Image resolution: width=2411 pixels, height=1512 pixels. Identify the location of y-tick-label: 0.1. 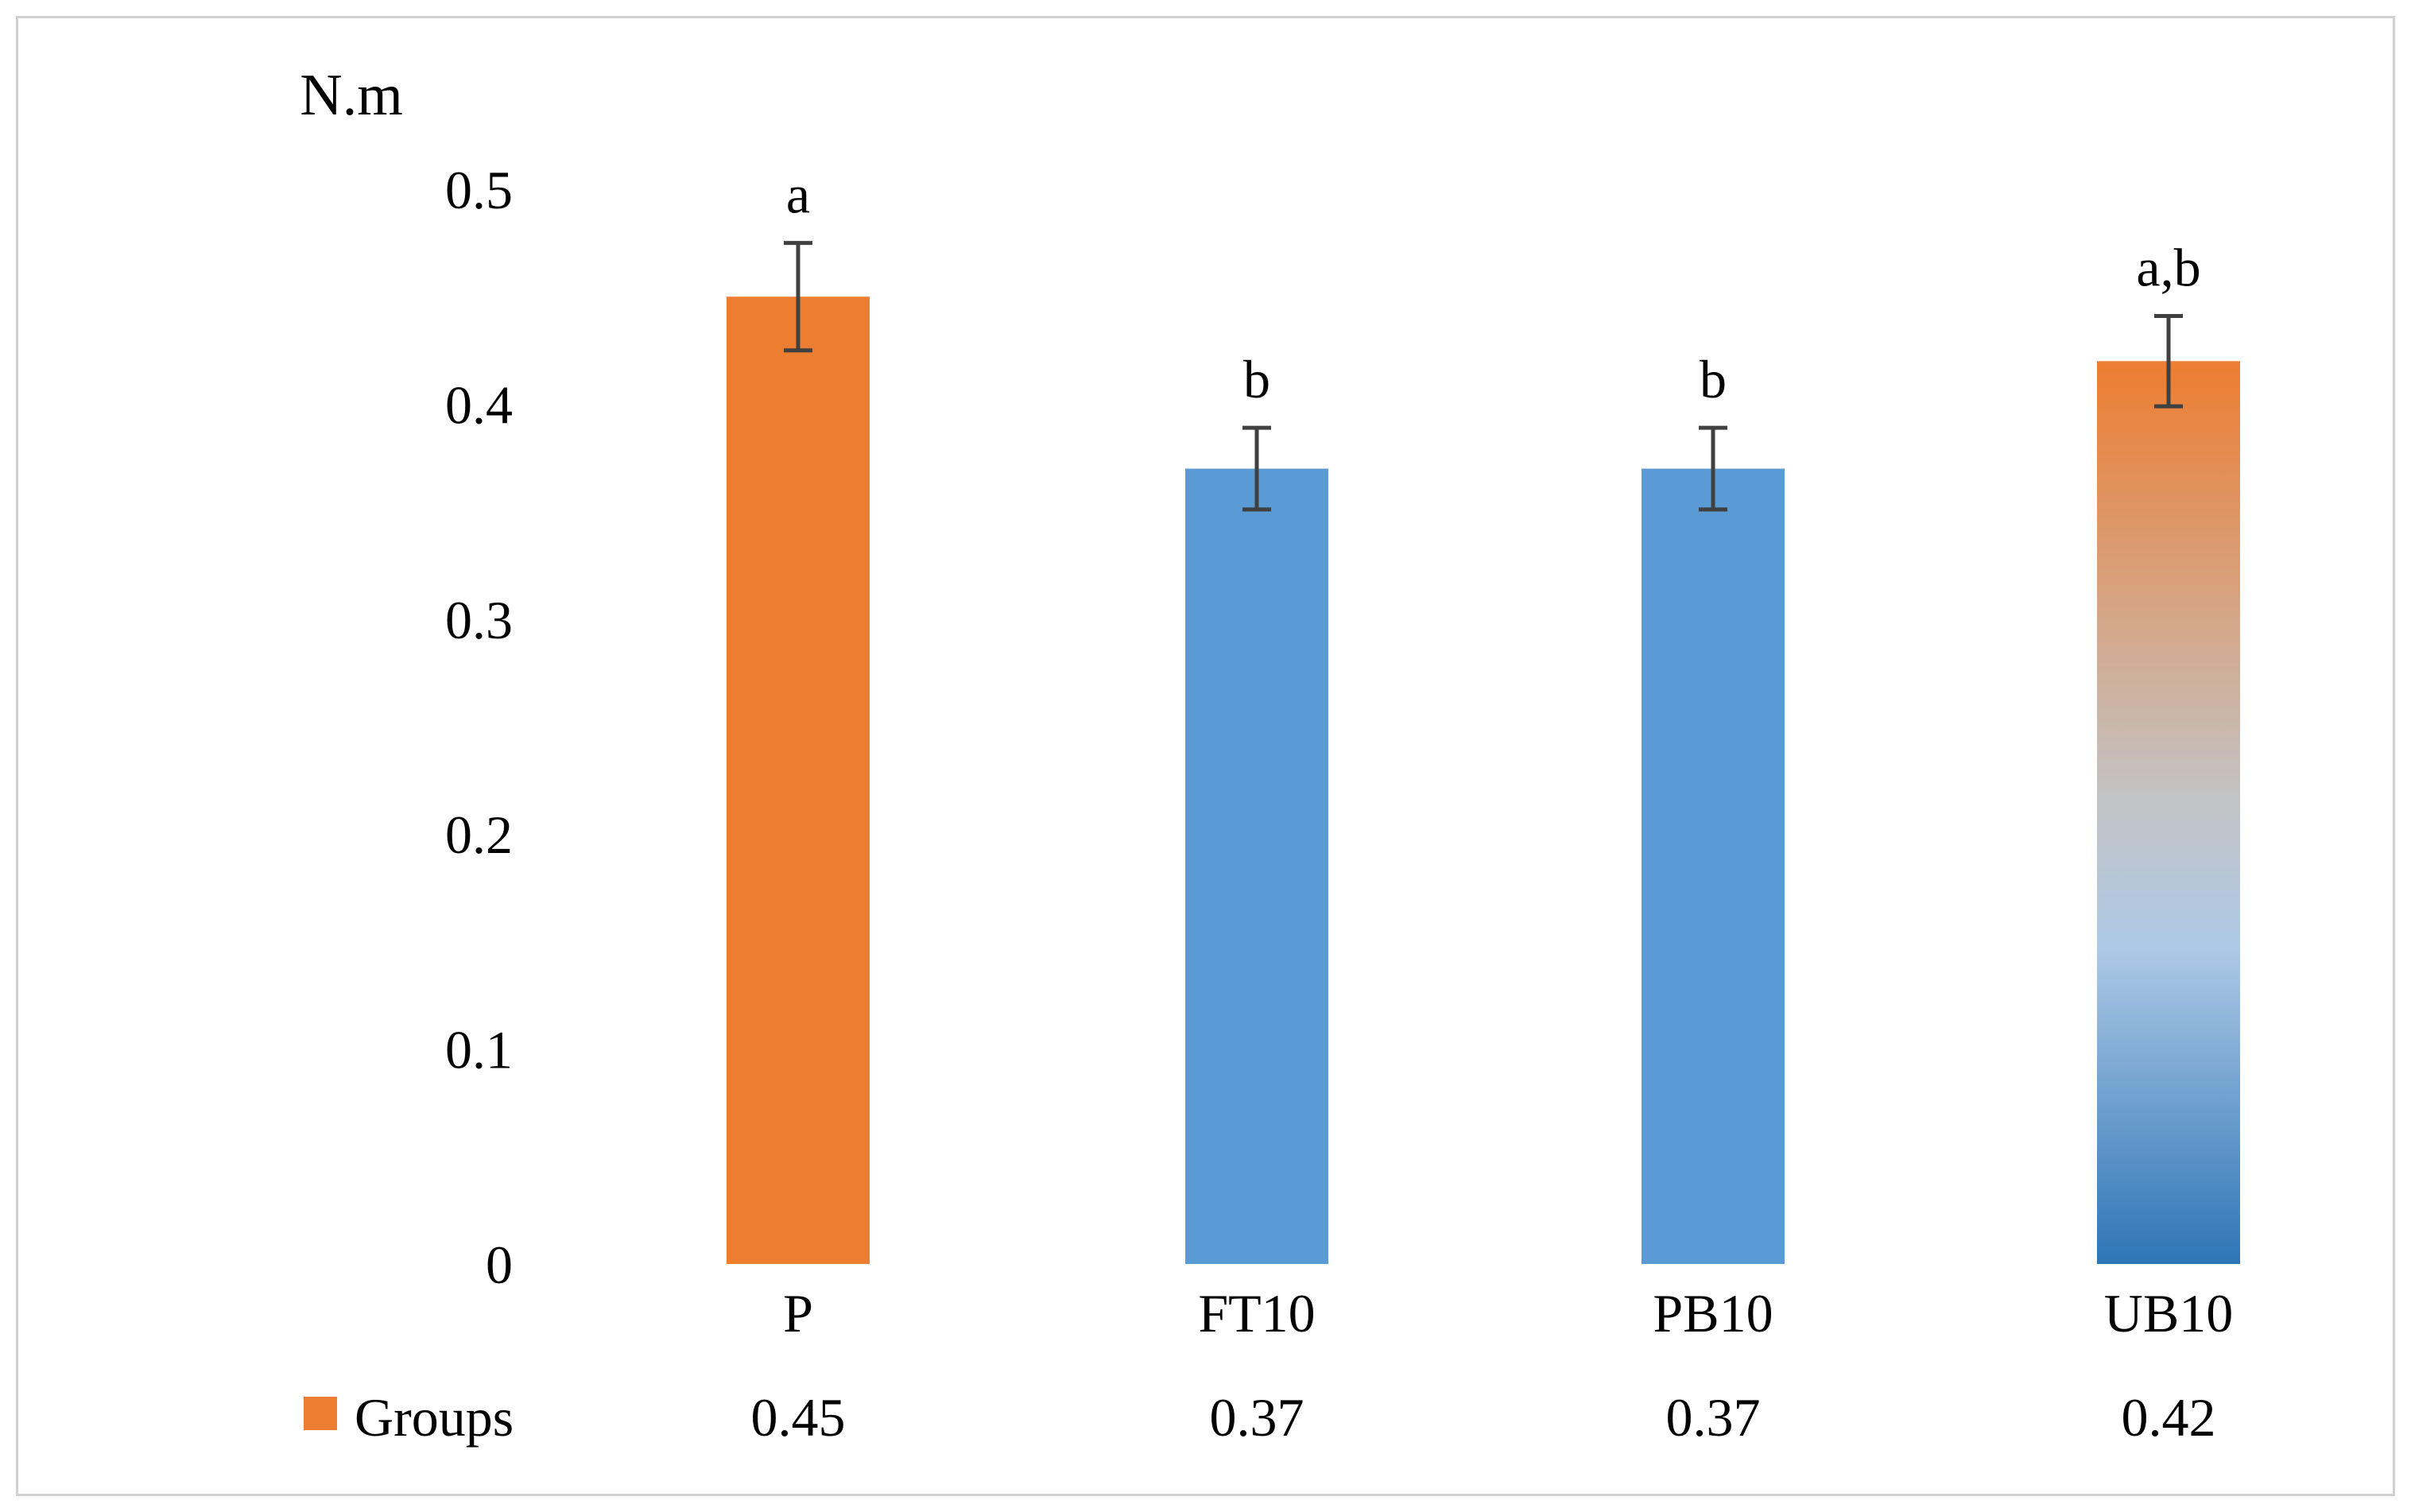
(479, 1050).